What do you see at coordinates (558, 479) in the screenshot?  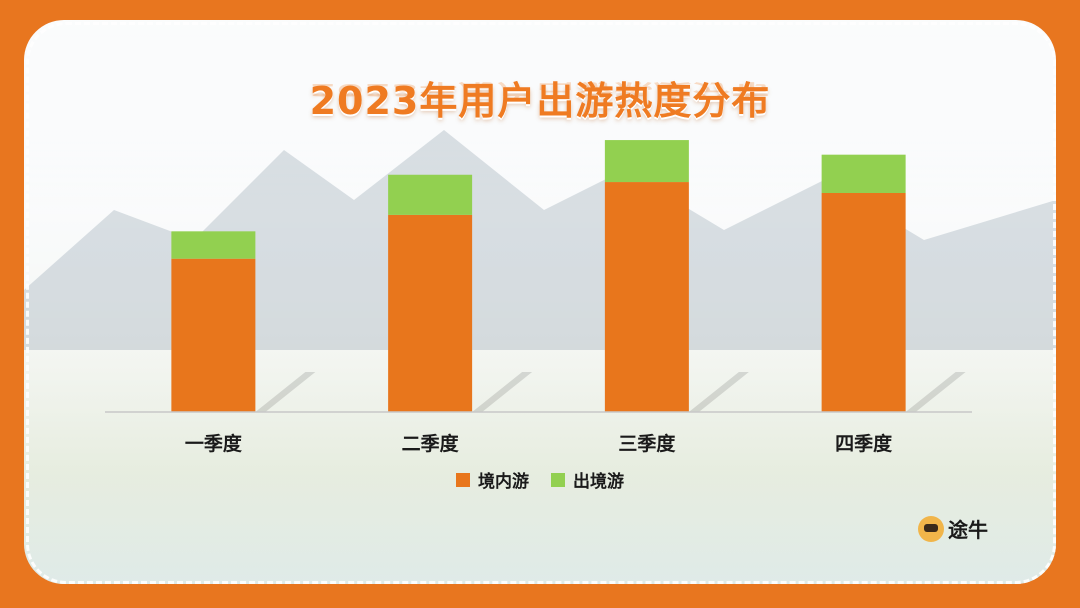 I see `legend-swatch-outbound` at bounding box center [558, 479].